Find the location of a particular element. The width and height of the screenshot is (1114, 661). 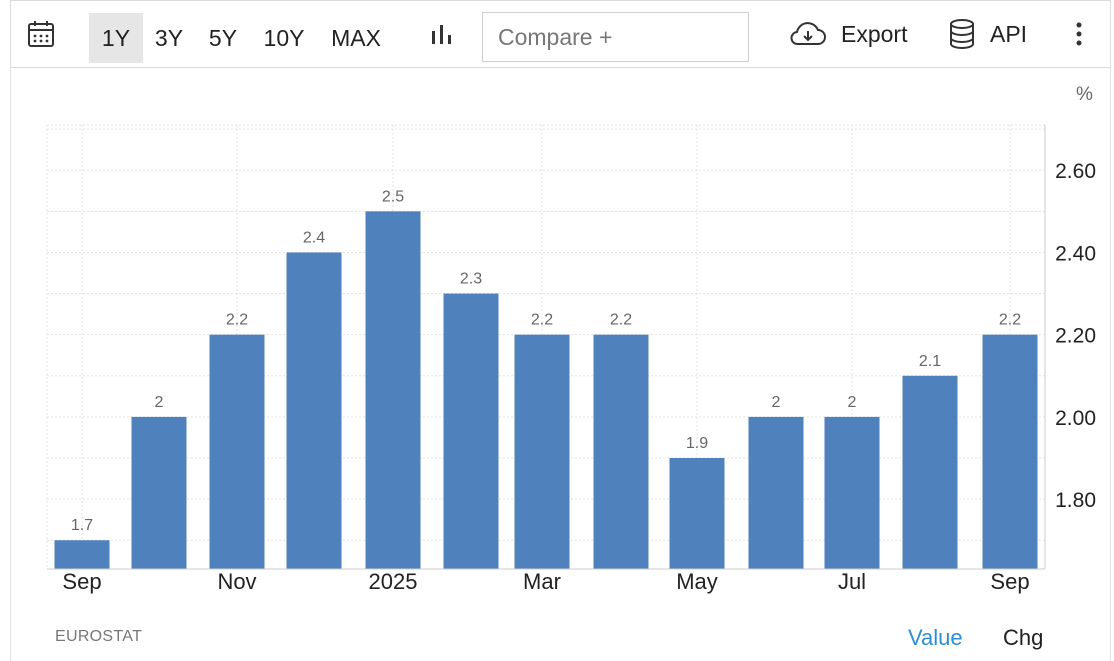

more-vertical-icon is located at coordinates (1079, 34).